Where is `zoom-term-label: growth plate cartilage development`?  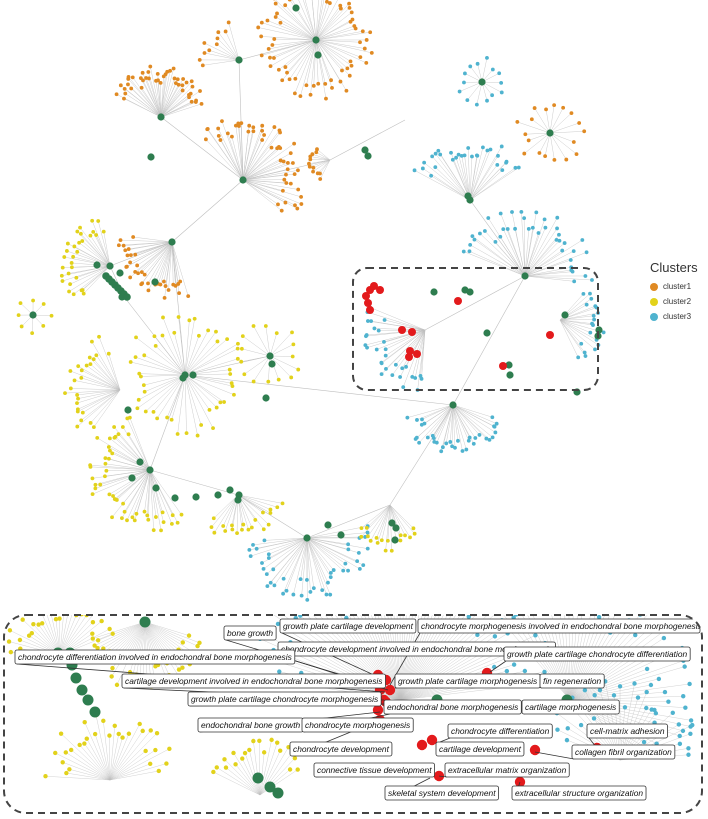
zoom-term-label: growth plate cartilage development is located at coordinates (348, 626).